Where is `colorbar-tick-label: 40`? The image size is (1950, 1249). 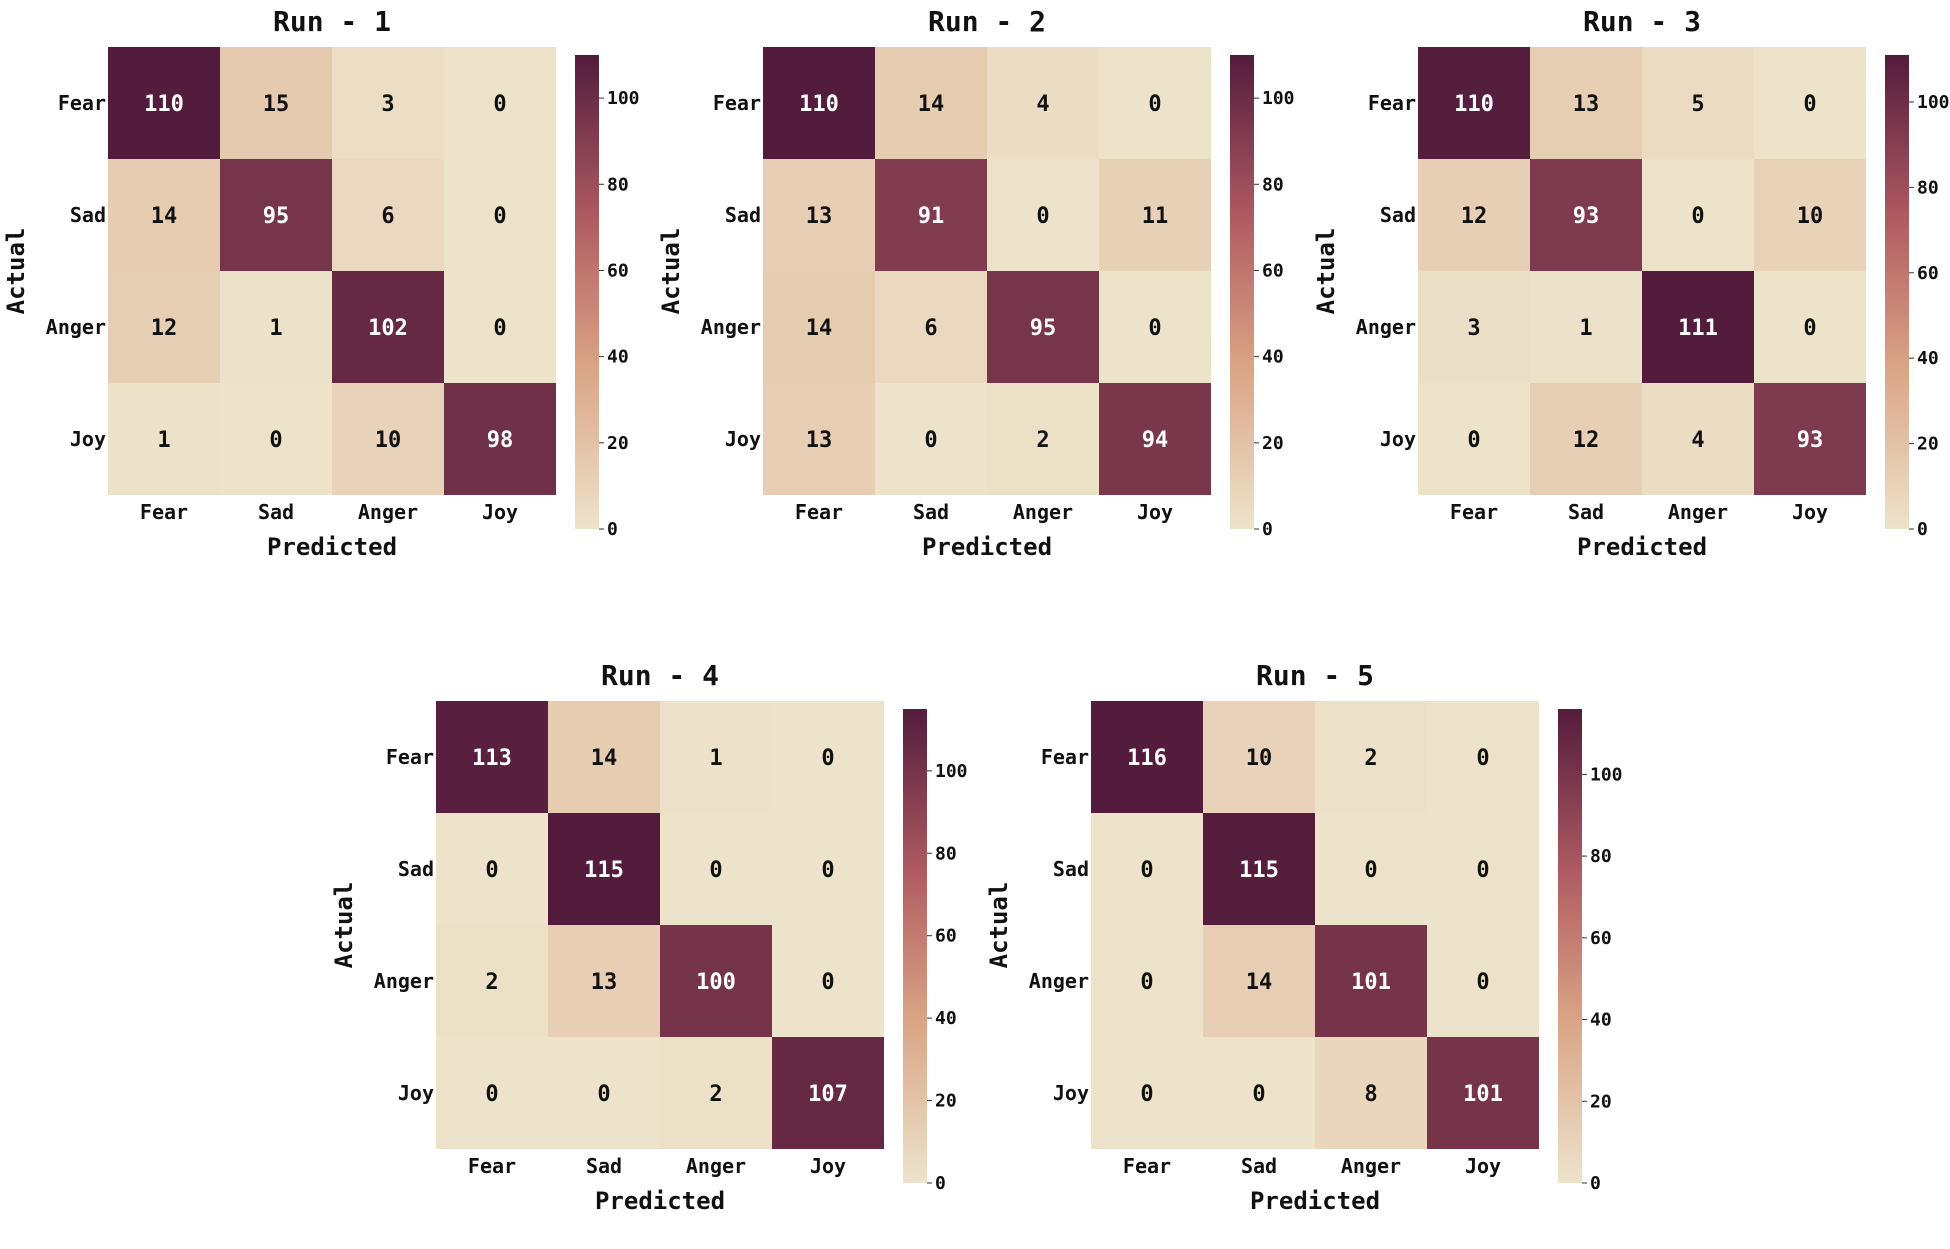 colorbar-tick-label: 40 is located at coordinates (946, 1018).